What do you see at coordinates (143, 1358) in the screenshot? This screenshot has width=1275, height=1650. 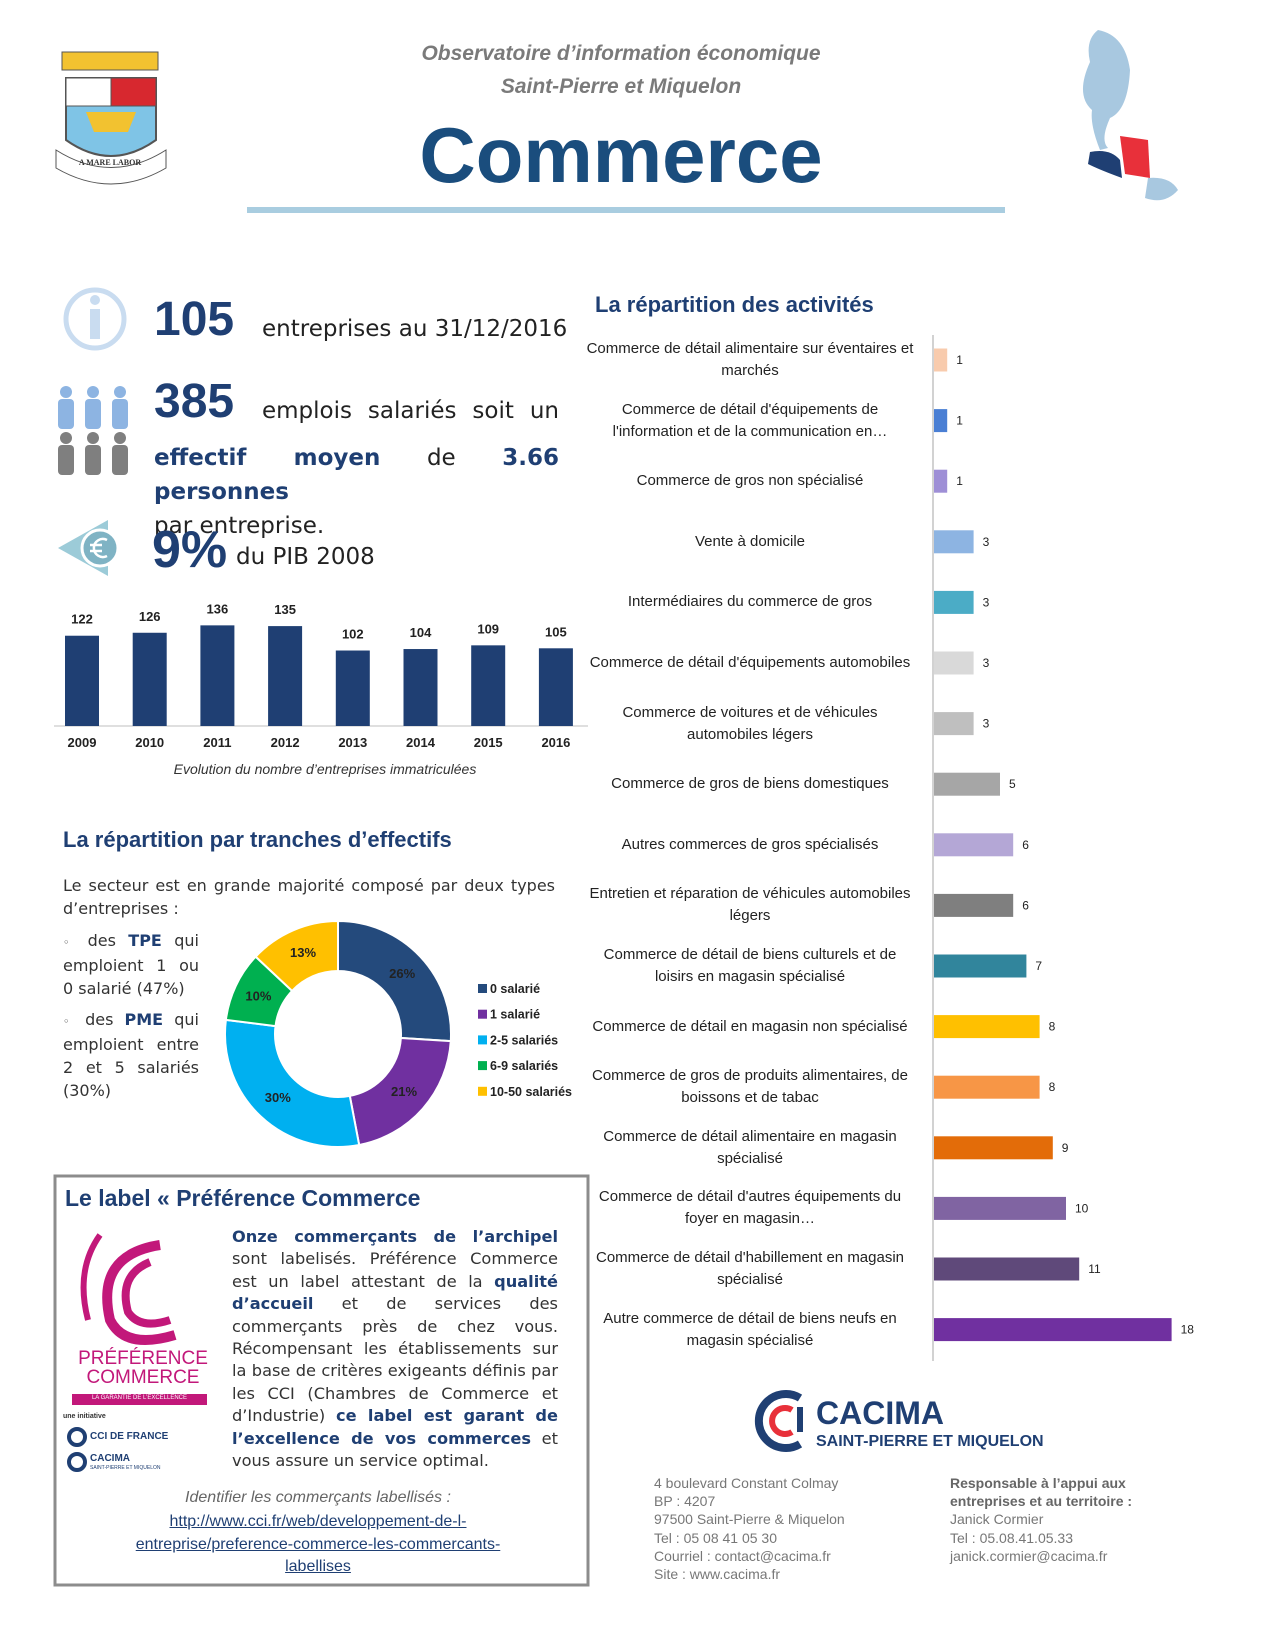 I see `logo-word: PRÉFÉRENCE` at bounding box center [143, 1358].